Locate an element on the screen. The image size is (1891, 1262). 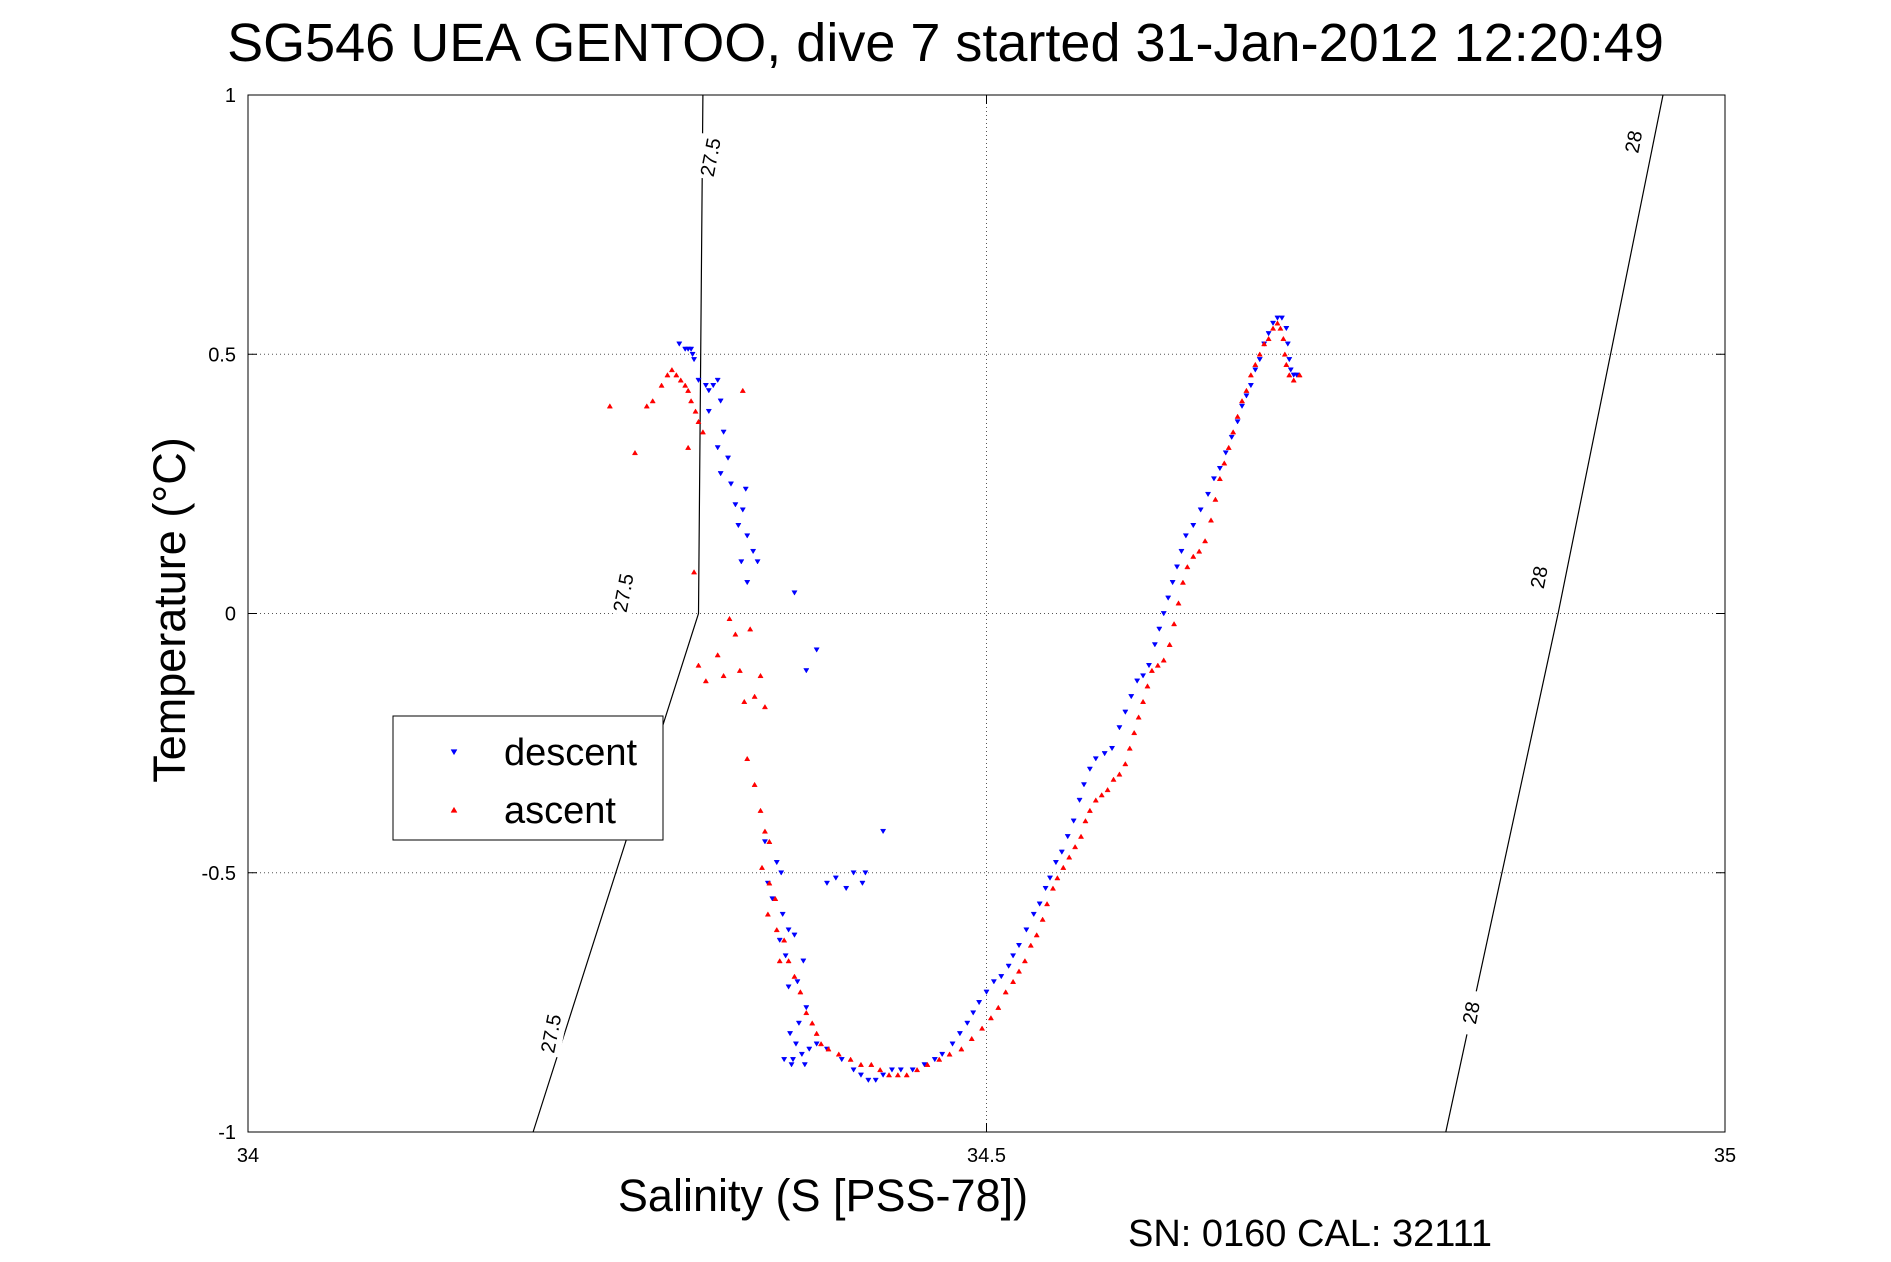
x-tick-label: 34 is located at coordinates (248, 1156).